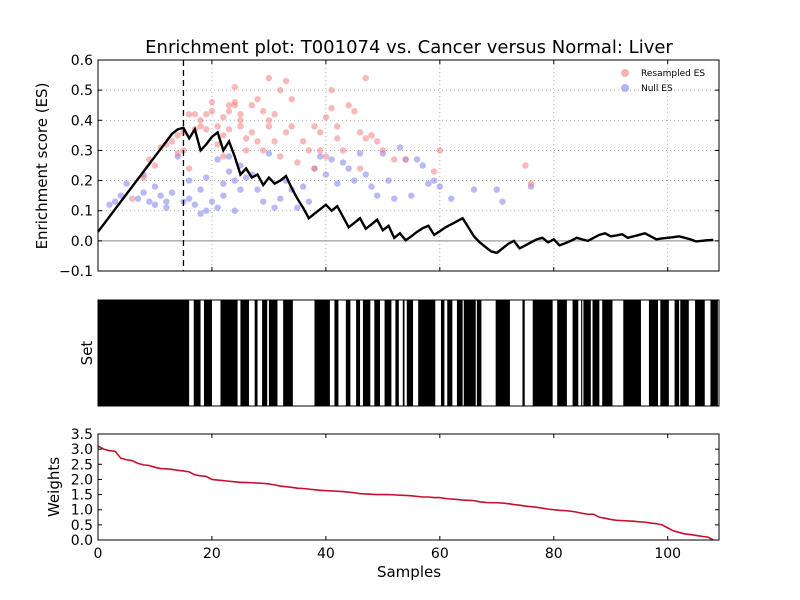 This screenshot has height=600, width=800. What do you see at coordinates (82, 121) in the screenshot?
I see `es-y-tick-label: 0.4` at bounding box center [82, 121].